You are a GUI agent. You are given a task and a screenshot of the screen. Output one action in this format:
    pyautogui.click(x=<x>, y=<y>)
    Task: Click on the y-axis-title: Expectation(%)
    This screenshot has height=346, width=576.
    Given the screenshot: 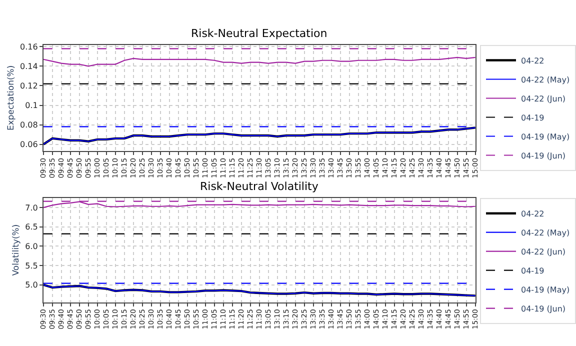 What is the action you would take?
    pyautogui.click(x=11, y=98)
    